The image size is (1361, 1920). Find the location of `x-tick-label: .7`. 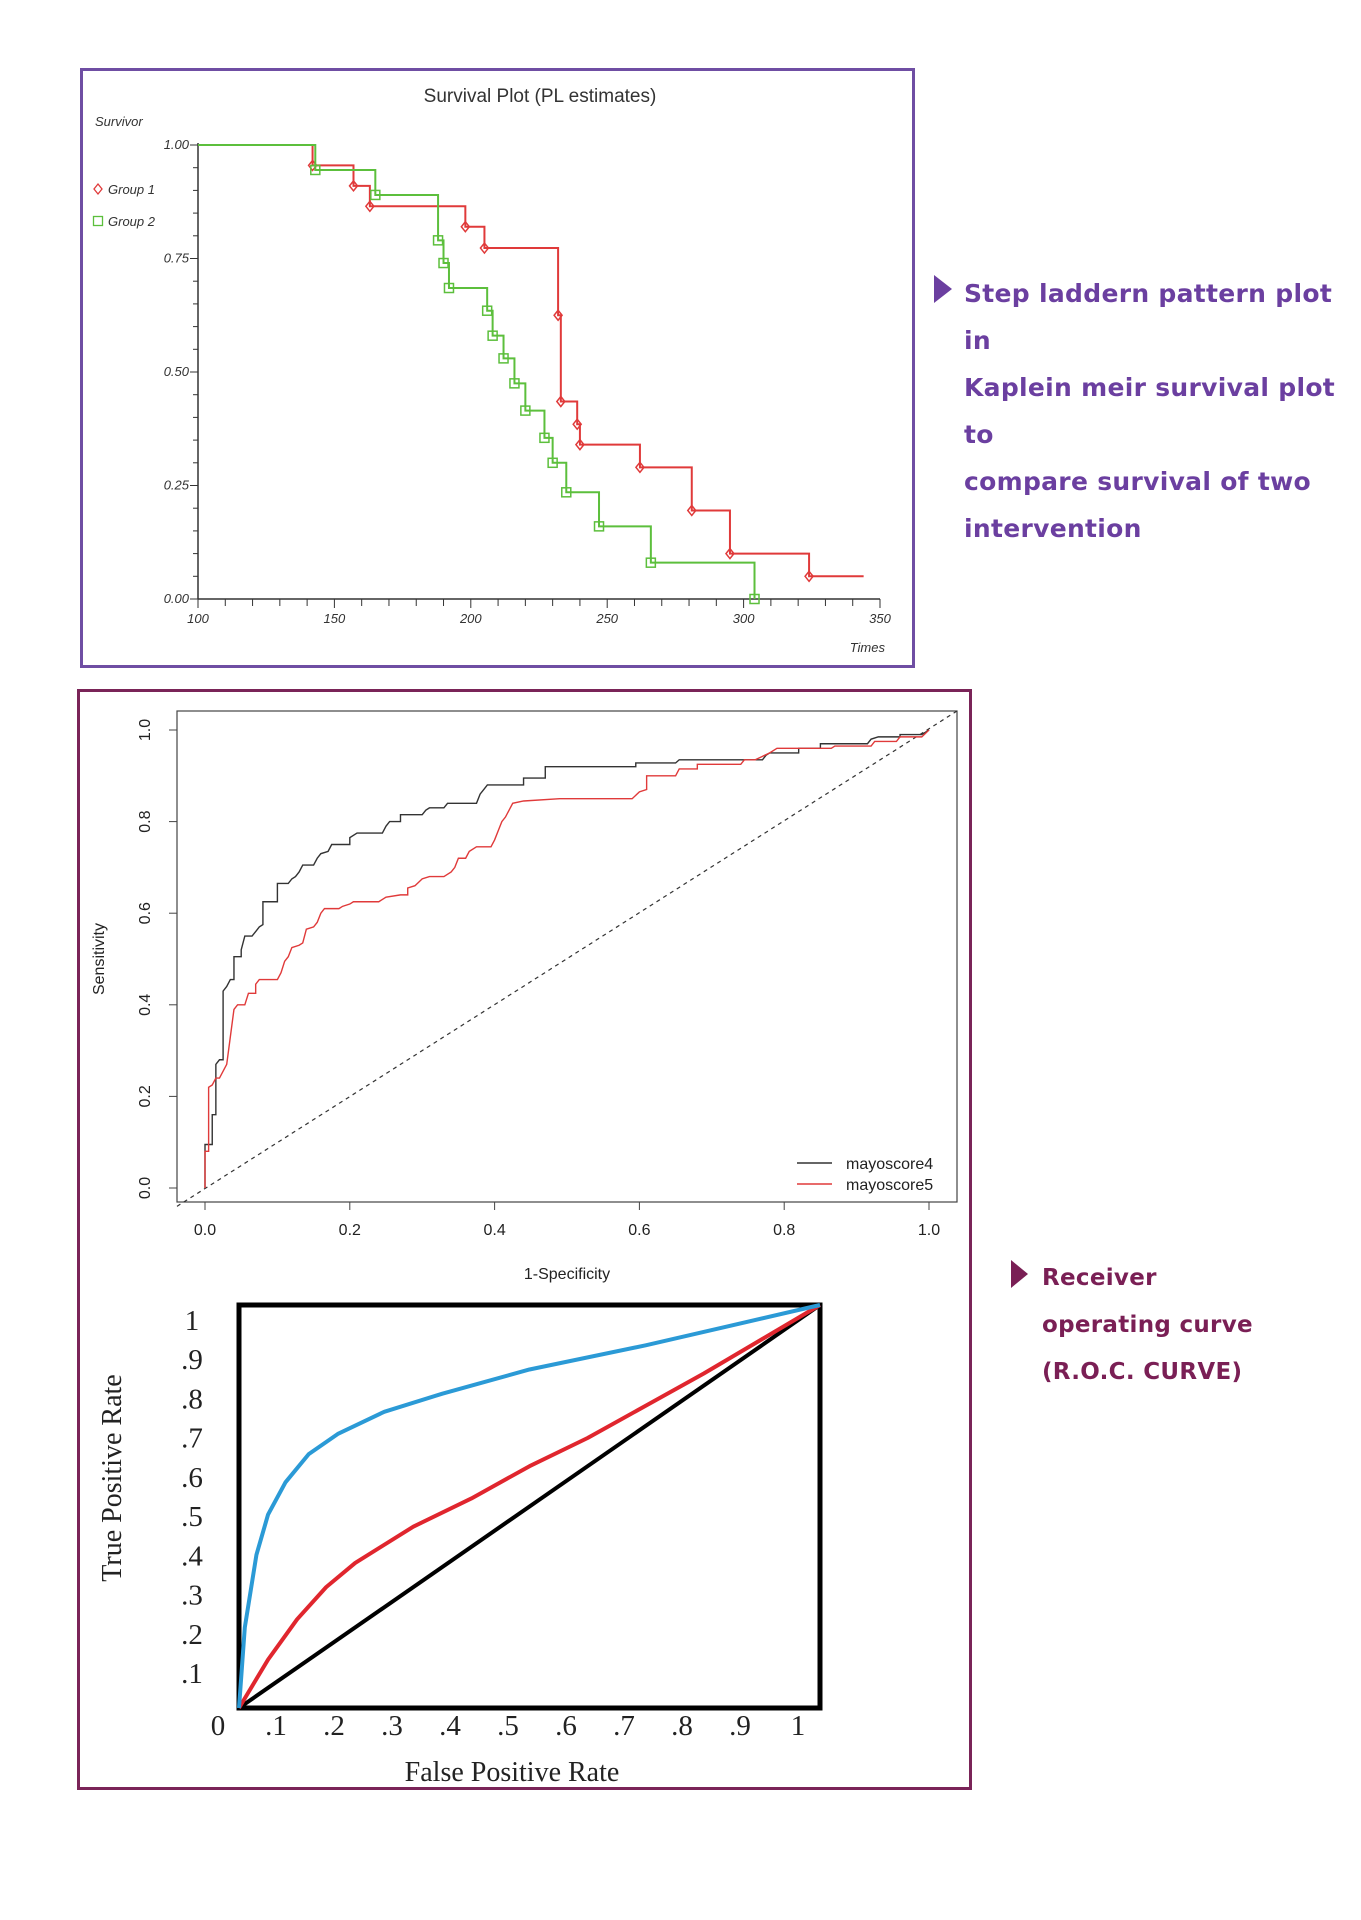

x-tick-label: .7 is located at coordinates (624, 1726).